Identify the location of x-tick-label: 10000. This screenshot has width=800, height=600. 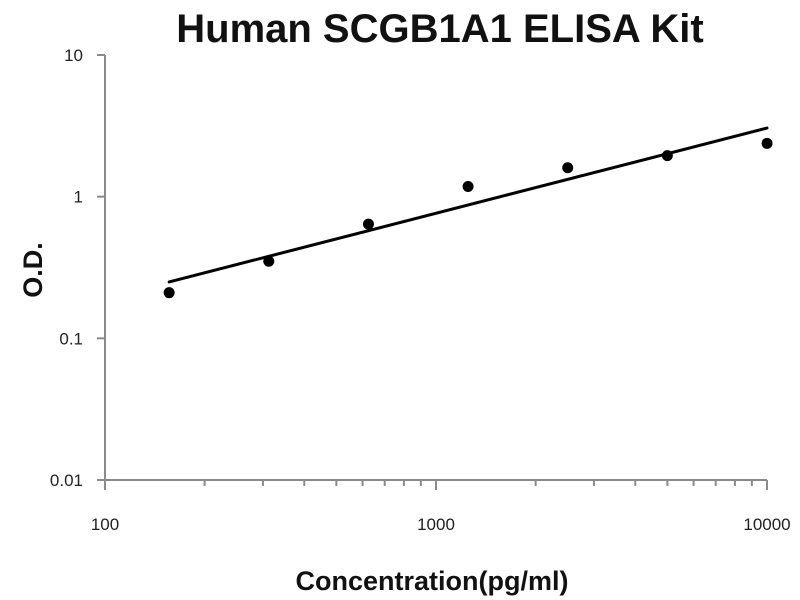
(766, 524).